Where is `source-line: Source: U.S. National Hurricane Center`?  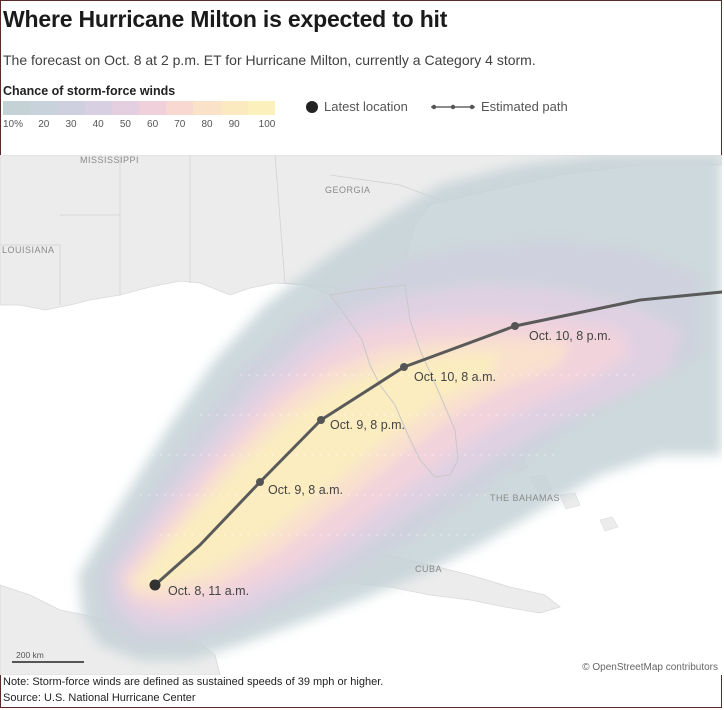 source-line: Source: U.S. National Hurricane Center is located at coordinates (99, 698).